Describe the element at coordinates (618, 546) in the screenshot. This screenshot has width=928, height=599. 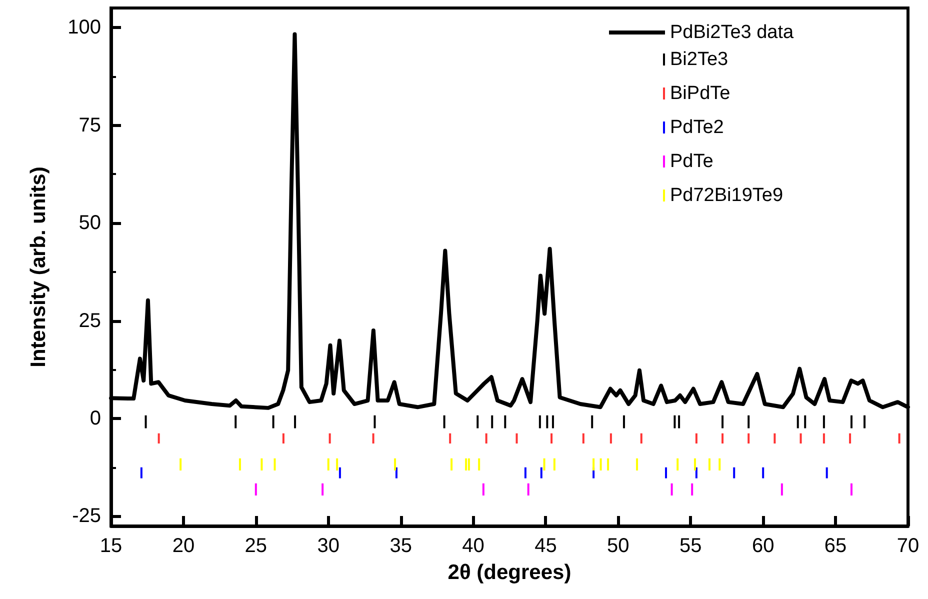
I see `x-tick-label: 50` at that location.